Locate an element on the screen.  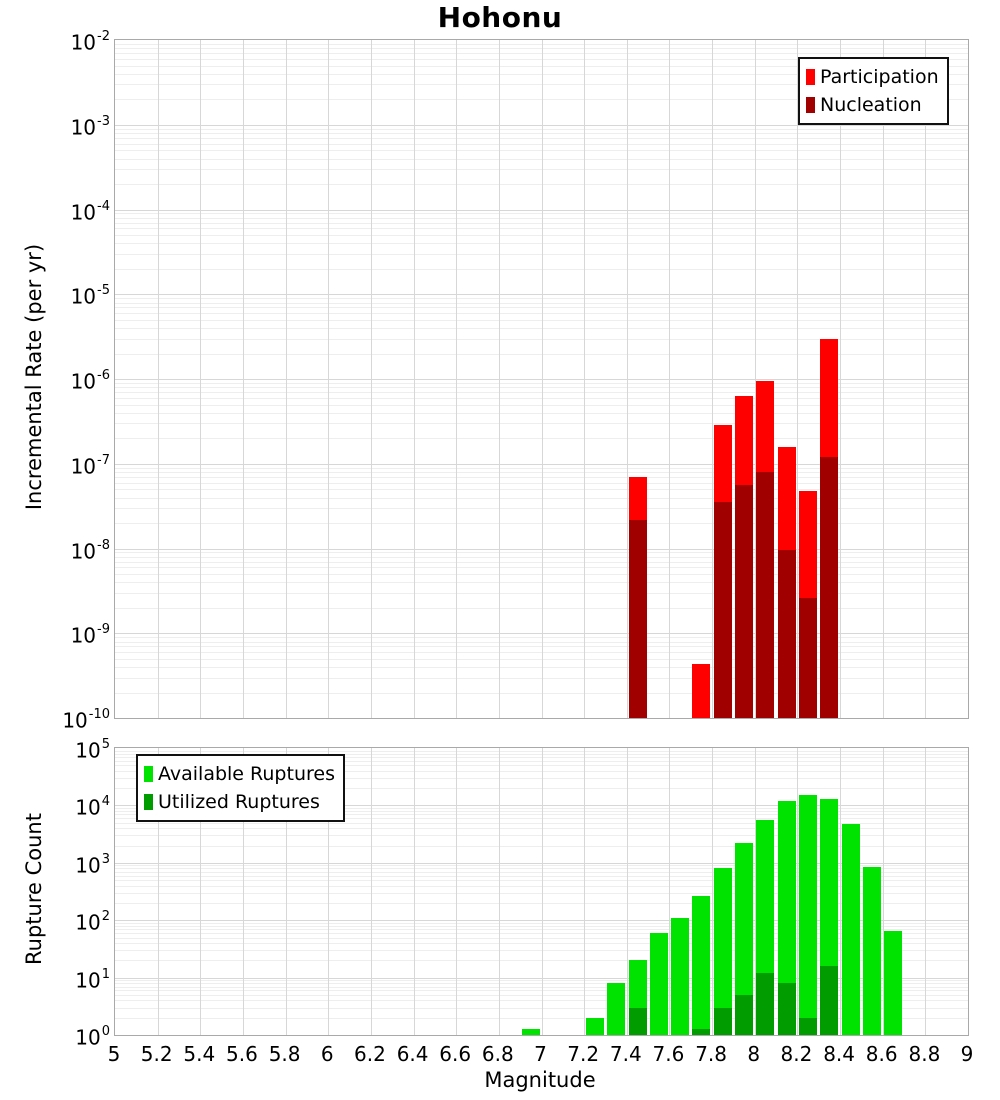
y-tick-label: 10¹ is located at coordinates (92, 979).